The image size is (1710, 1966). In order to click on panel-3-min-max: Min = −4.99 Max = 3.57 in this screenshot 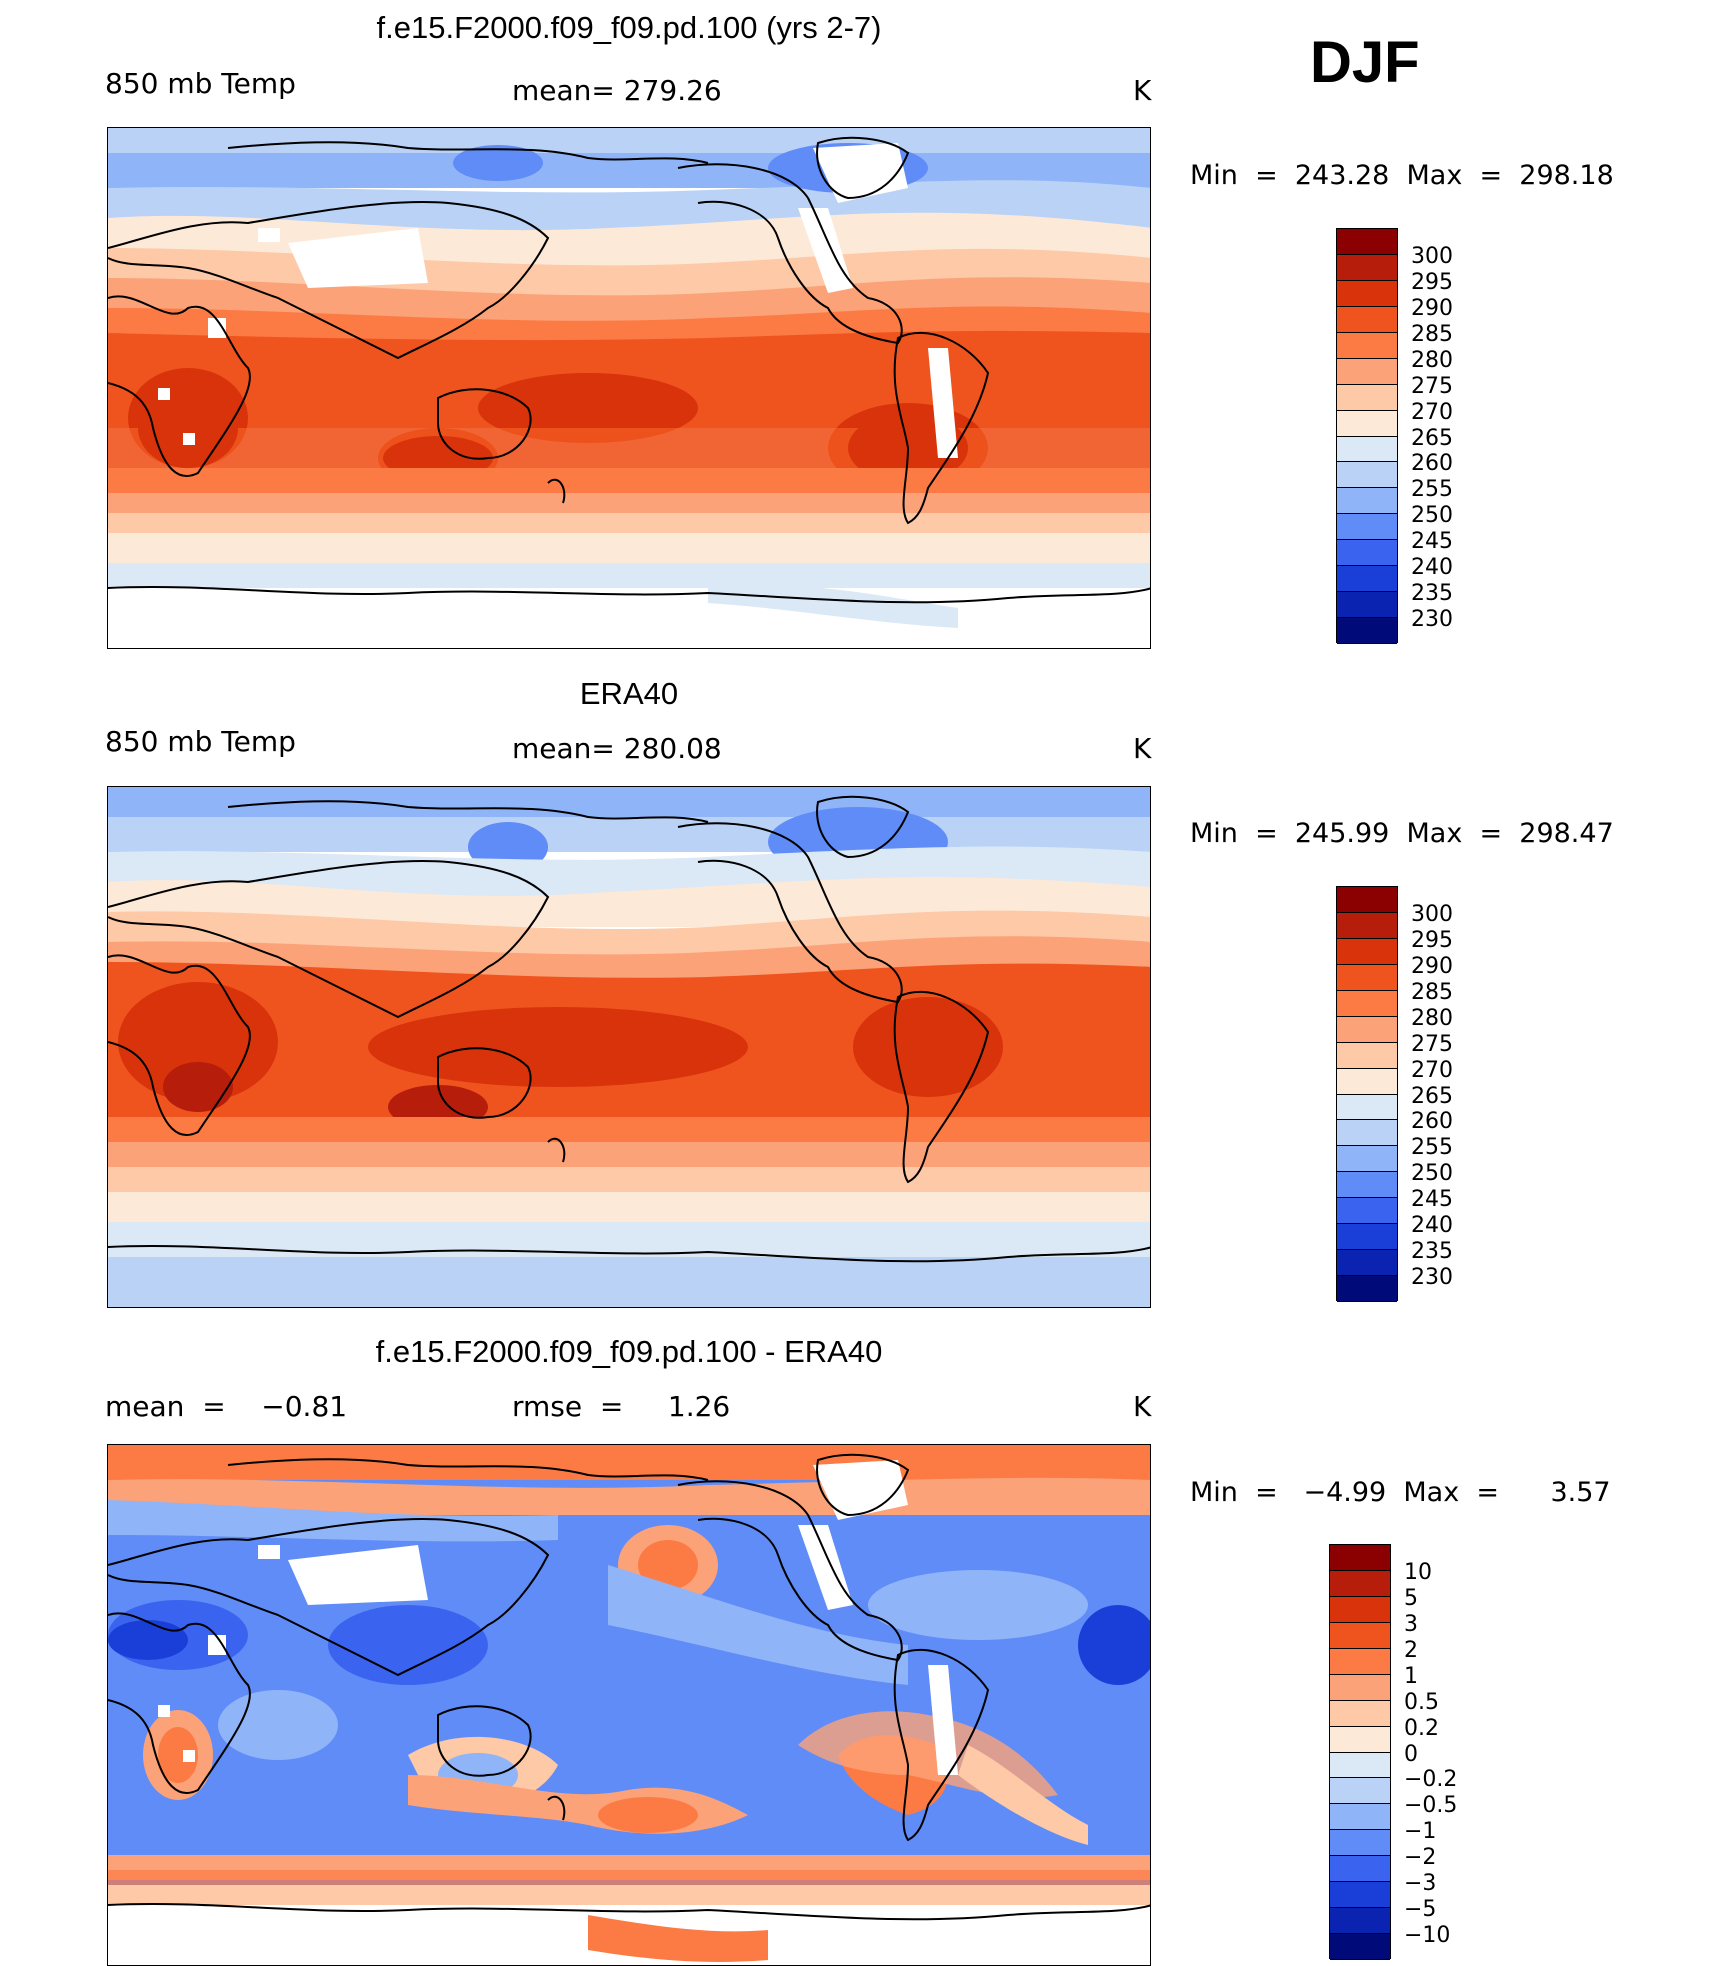, I will do `click(1400, 1492)`.